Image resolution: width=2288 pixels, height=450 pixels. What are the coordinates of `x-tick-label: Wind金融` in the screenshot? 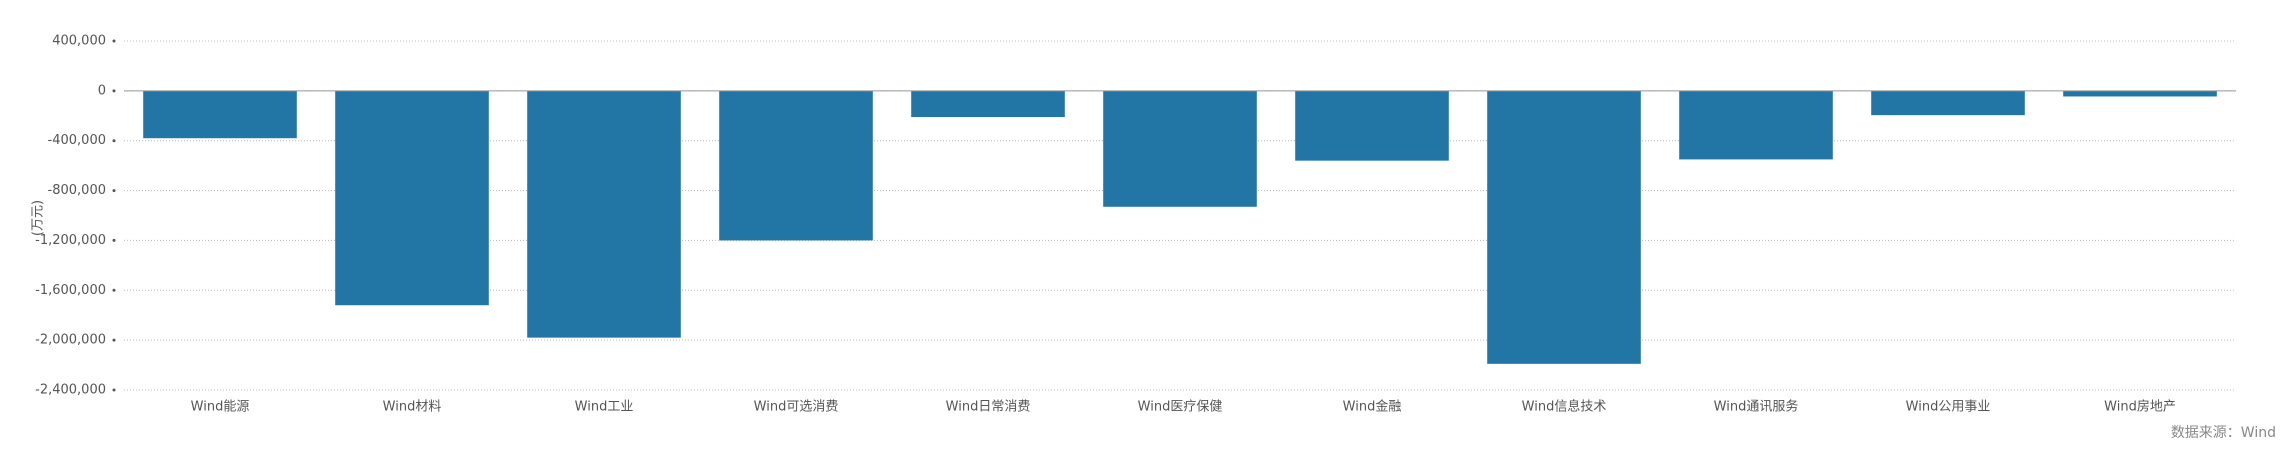 It's located at (1372, 407).